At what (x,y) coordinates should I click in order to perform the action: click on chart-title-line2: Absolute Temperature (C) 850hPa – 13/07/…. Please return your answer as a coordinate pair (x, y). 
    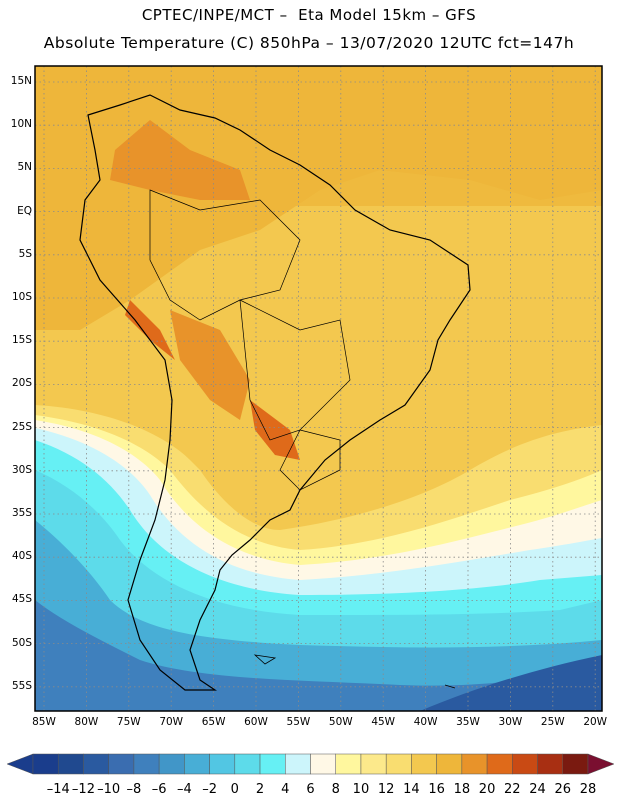
    Looking at the image, I should click on (309, 43).